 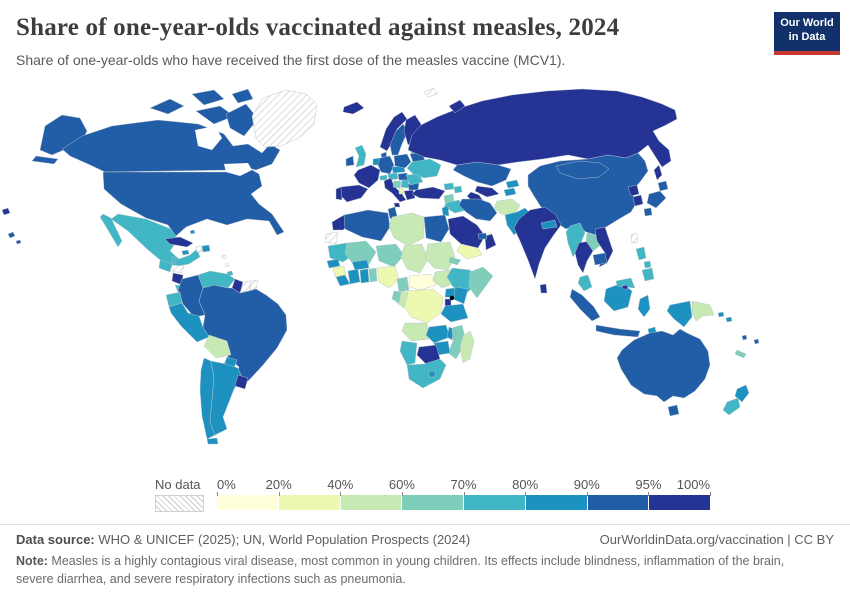 I want to click on country-switzerland, so click(x=383, y=177).